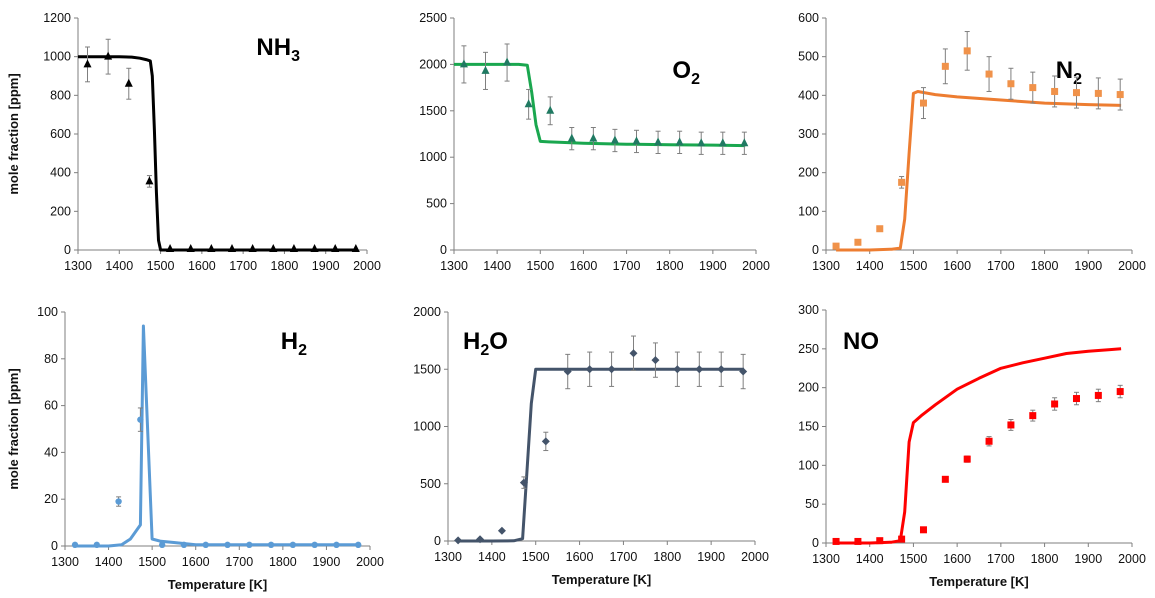  I want to click on x-axis-title: Temperature [K], so click(601, 579).